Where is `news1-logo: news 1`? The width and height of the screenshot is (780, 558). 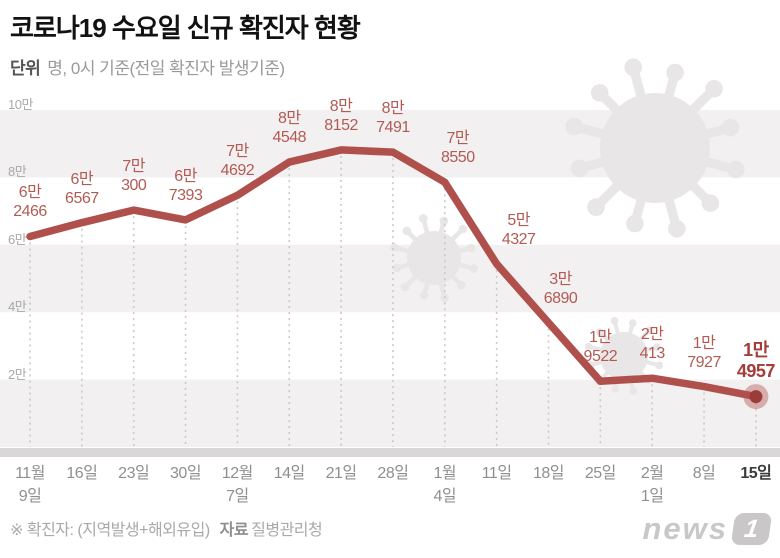 news1-logo: news 1 is located at coordinates (707, 529).